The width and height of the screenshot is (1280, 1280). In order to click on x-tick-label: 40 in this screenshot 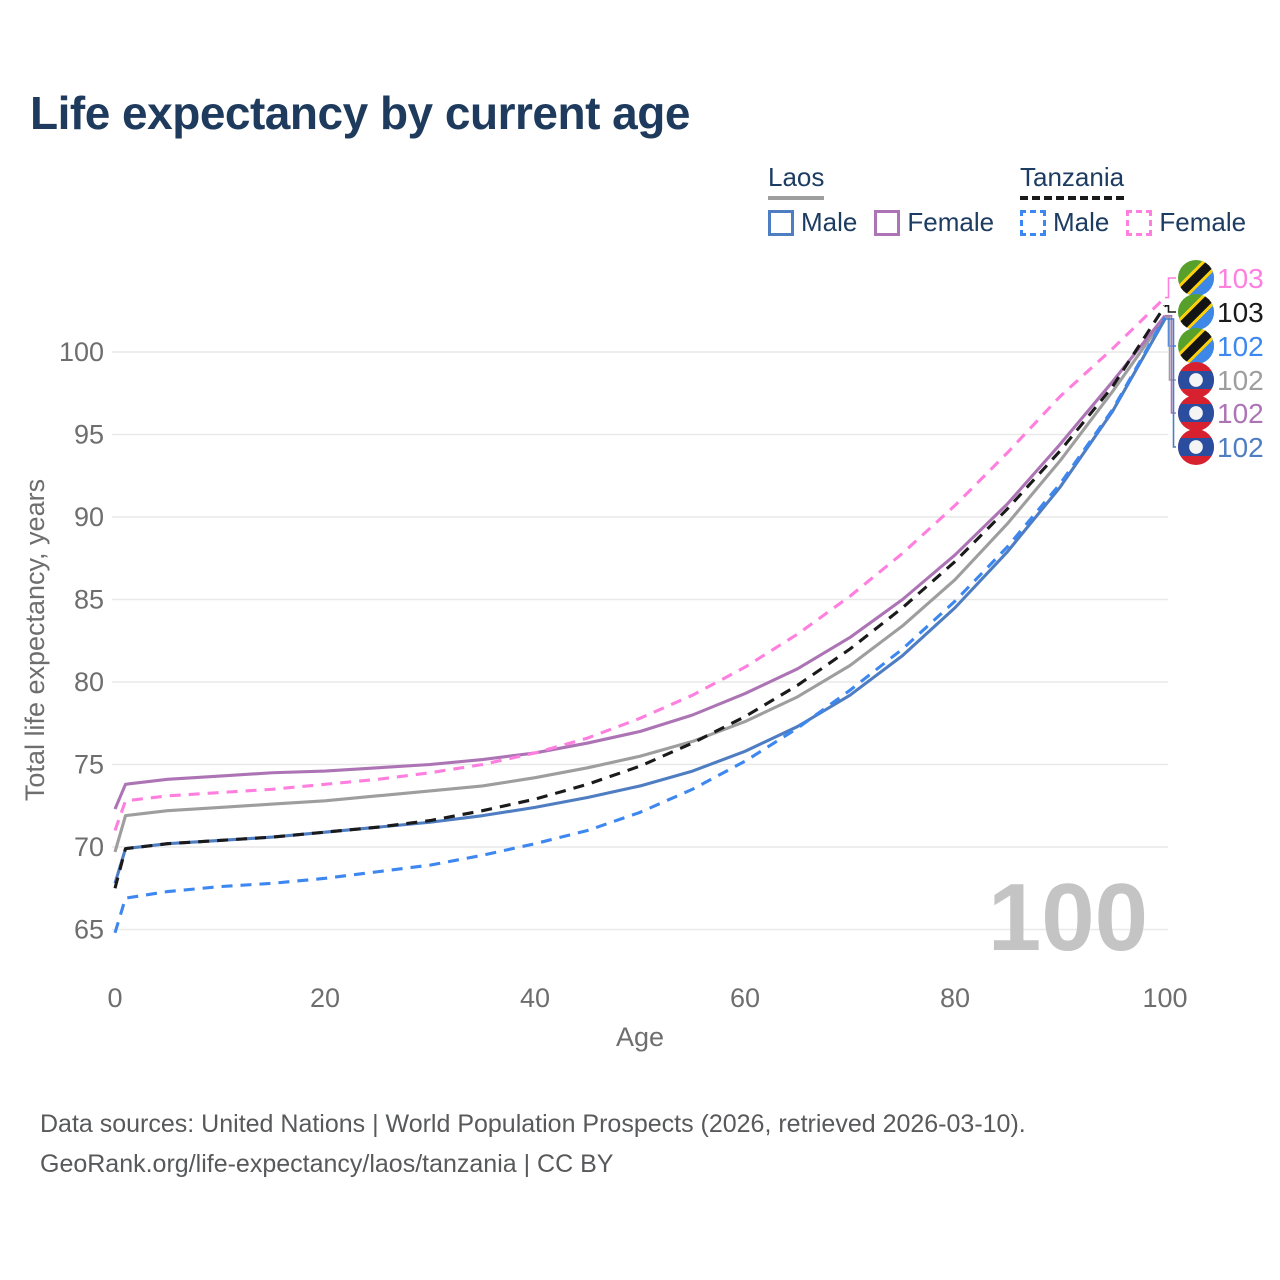, I will do `click(535, 998)`.